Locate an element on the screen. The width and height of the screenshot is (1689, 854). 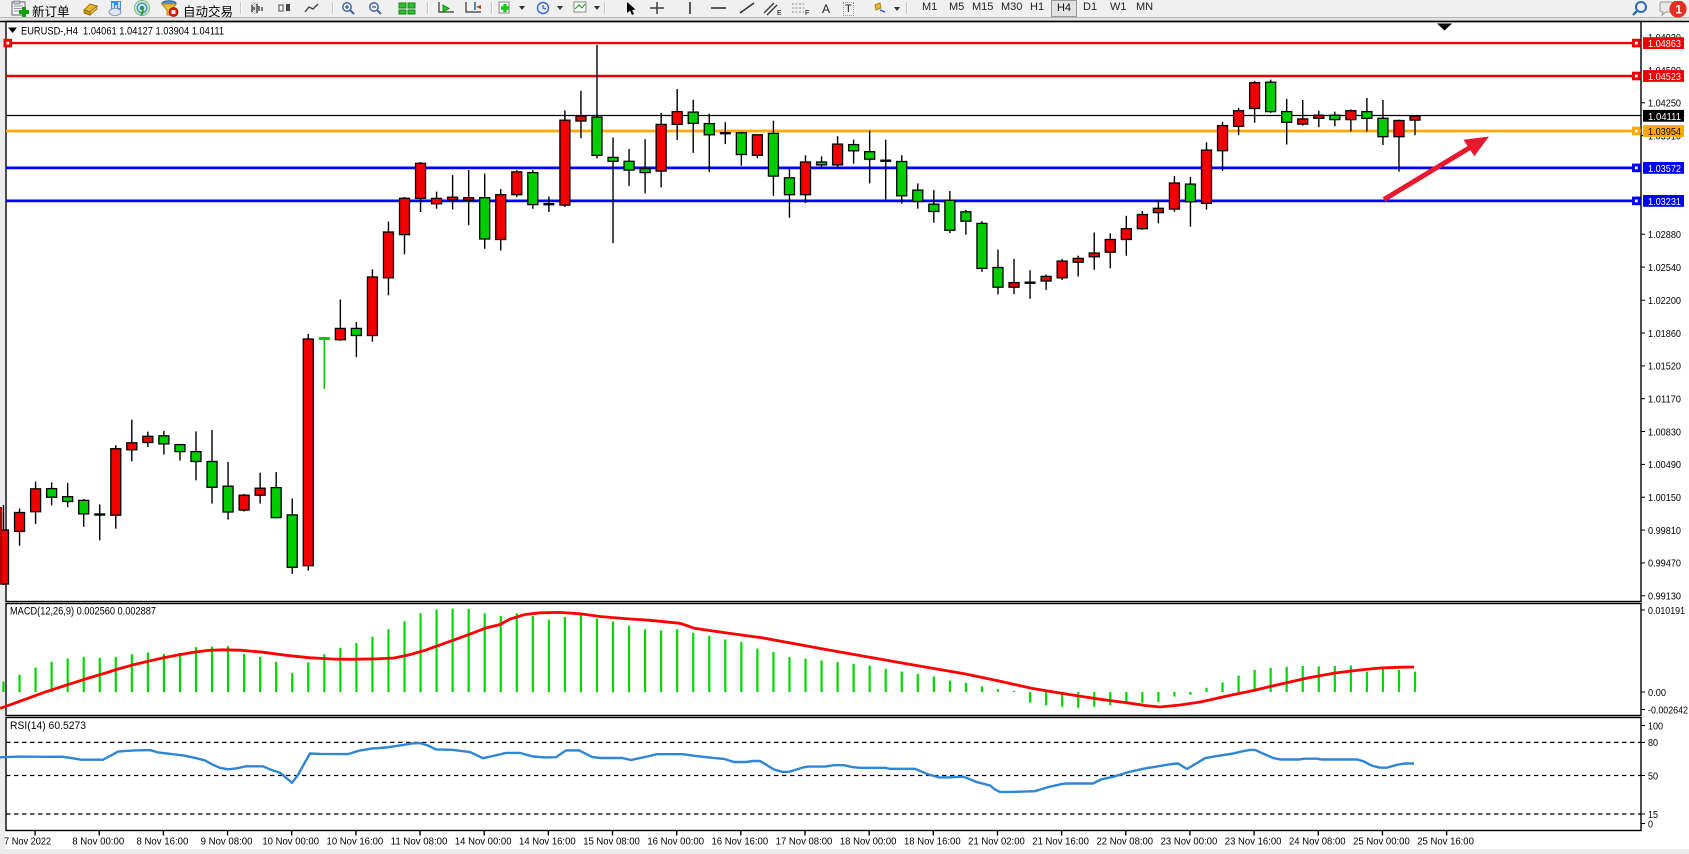
svg-text: 16 Nov 00:00 is located at coordinates (675, 842).